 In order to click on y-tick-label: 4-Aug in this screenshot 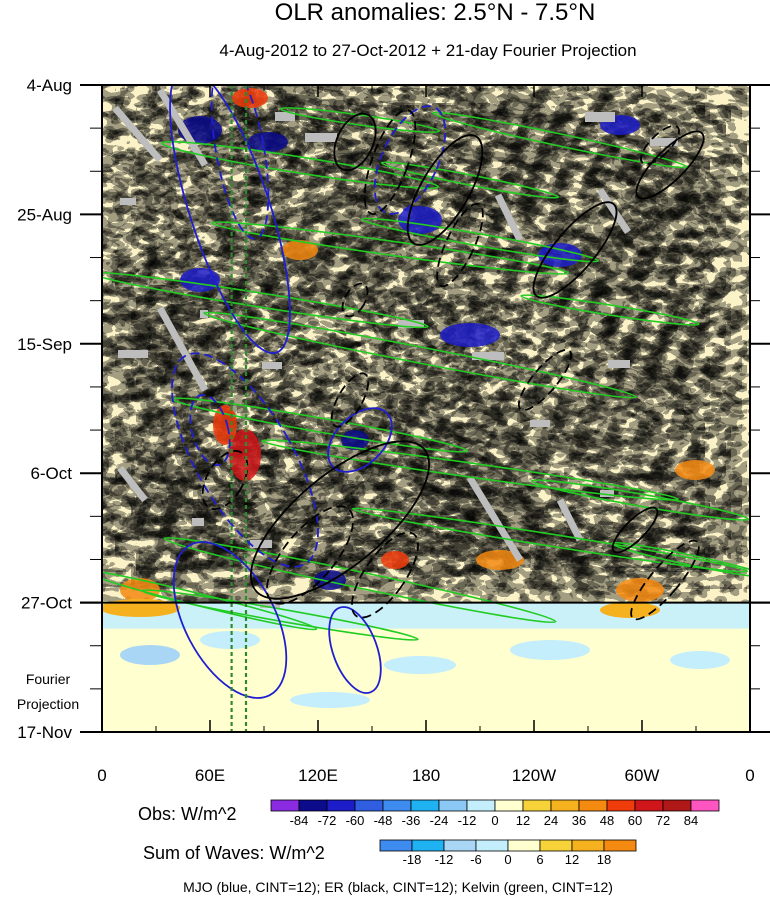, I will do `click(49, 85)`.